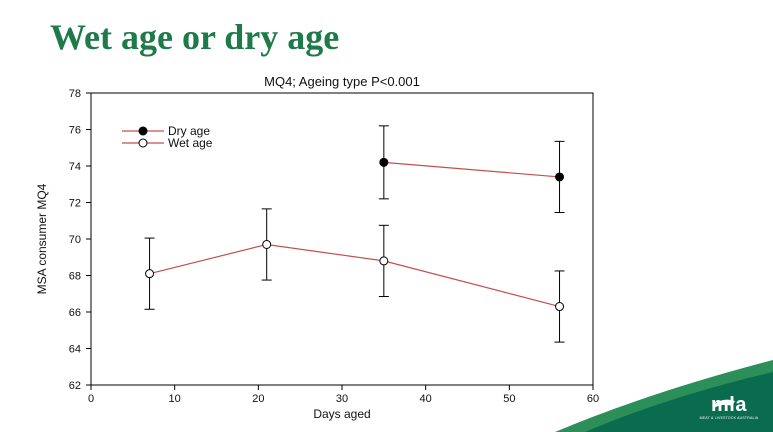 This screenshot has height=432, width=773. Describe the element at coordinates (75, 167) in the screenshot. I see `y-tick-label: 74` at that location.